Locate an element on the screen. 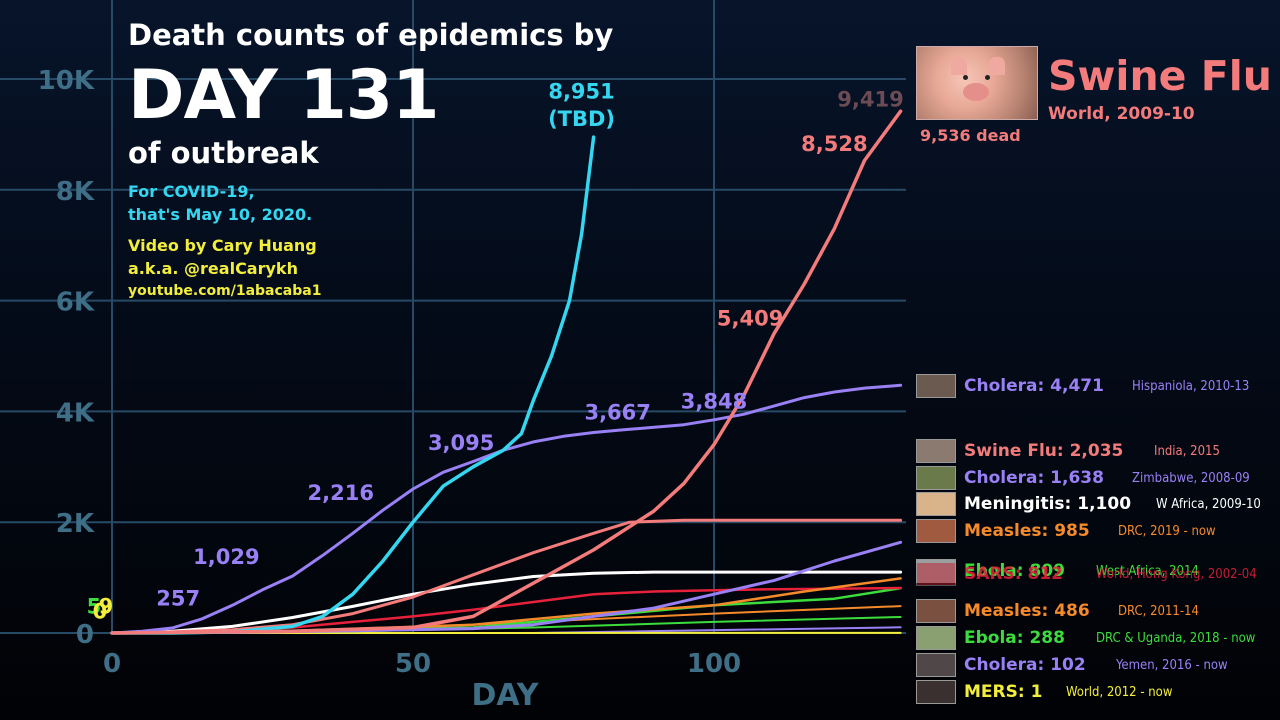 This screenshot has height=720, width=1280. legend-place: Yemen, 2016 - now is located at coordinates (1172, 665).